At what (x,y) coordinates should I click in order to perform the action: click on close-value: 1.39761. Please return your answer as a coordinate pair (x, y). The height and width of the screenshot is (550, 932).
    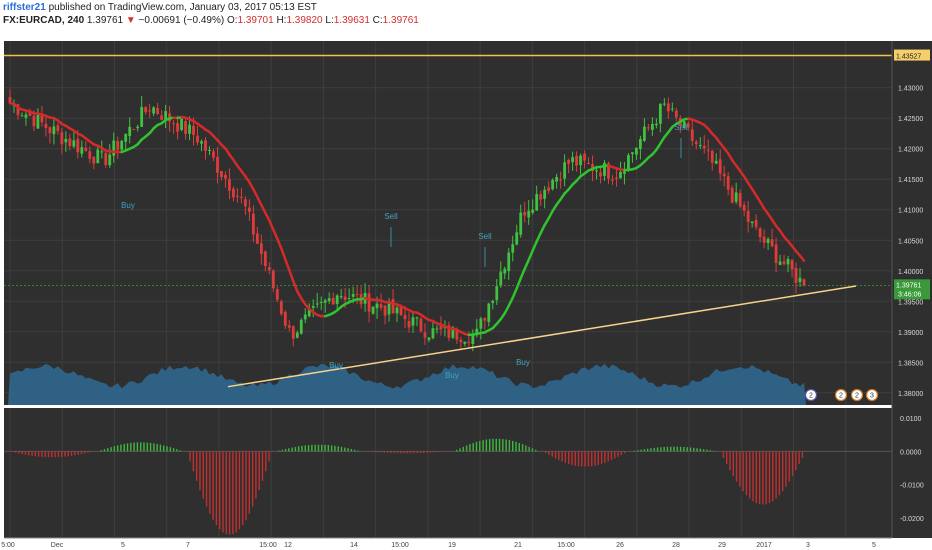
    Looking at the image, I should click on (400, 20).